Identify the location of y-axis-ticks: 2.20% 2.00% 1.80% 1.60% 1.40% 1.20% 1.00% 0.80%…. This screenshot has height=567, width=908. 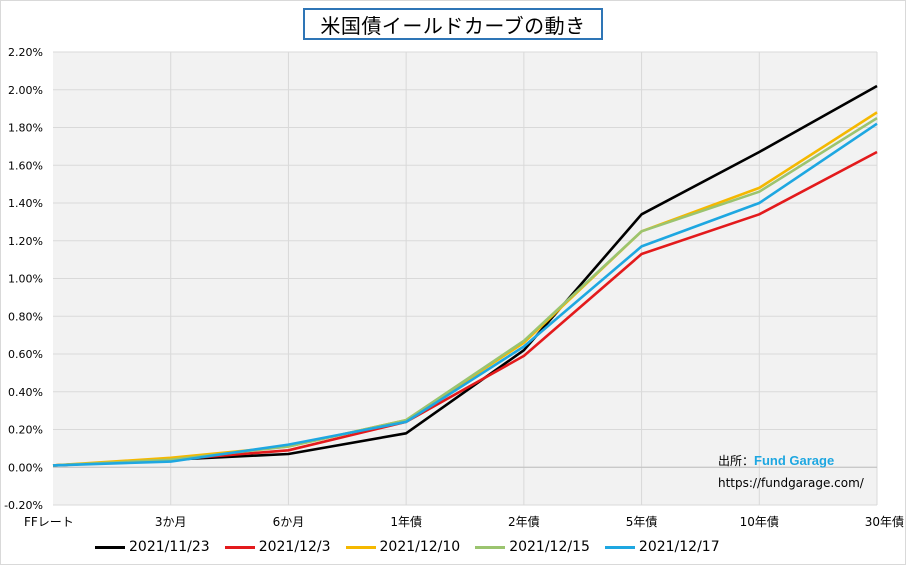
(23, 279).